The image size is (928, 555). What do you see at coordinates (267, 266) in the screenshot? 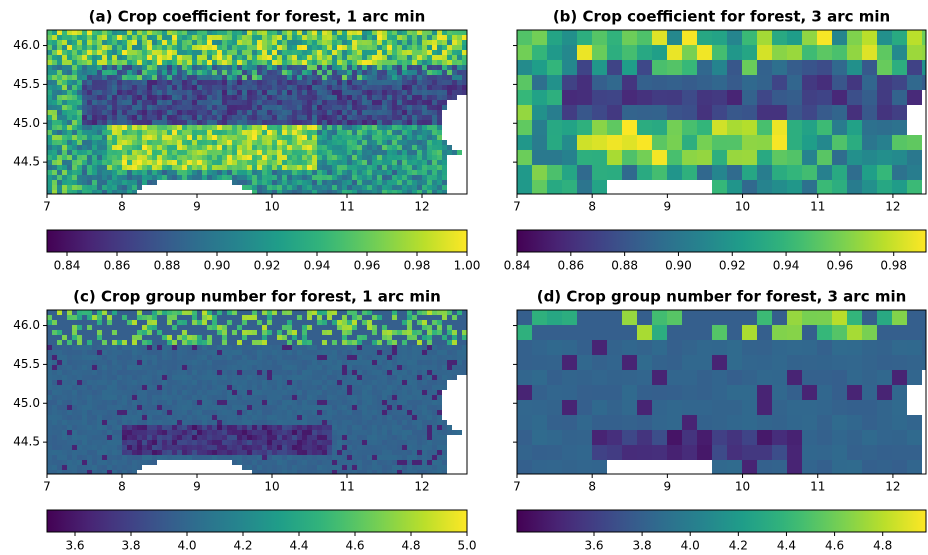
I see `colorbar-tick-label: 0.92` at bounding box center [267, 266].